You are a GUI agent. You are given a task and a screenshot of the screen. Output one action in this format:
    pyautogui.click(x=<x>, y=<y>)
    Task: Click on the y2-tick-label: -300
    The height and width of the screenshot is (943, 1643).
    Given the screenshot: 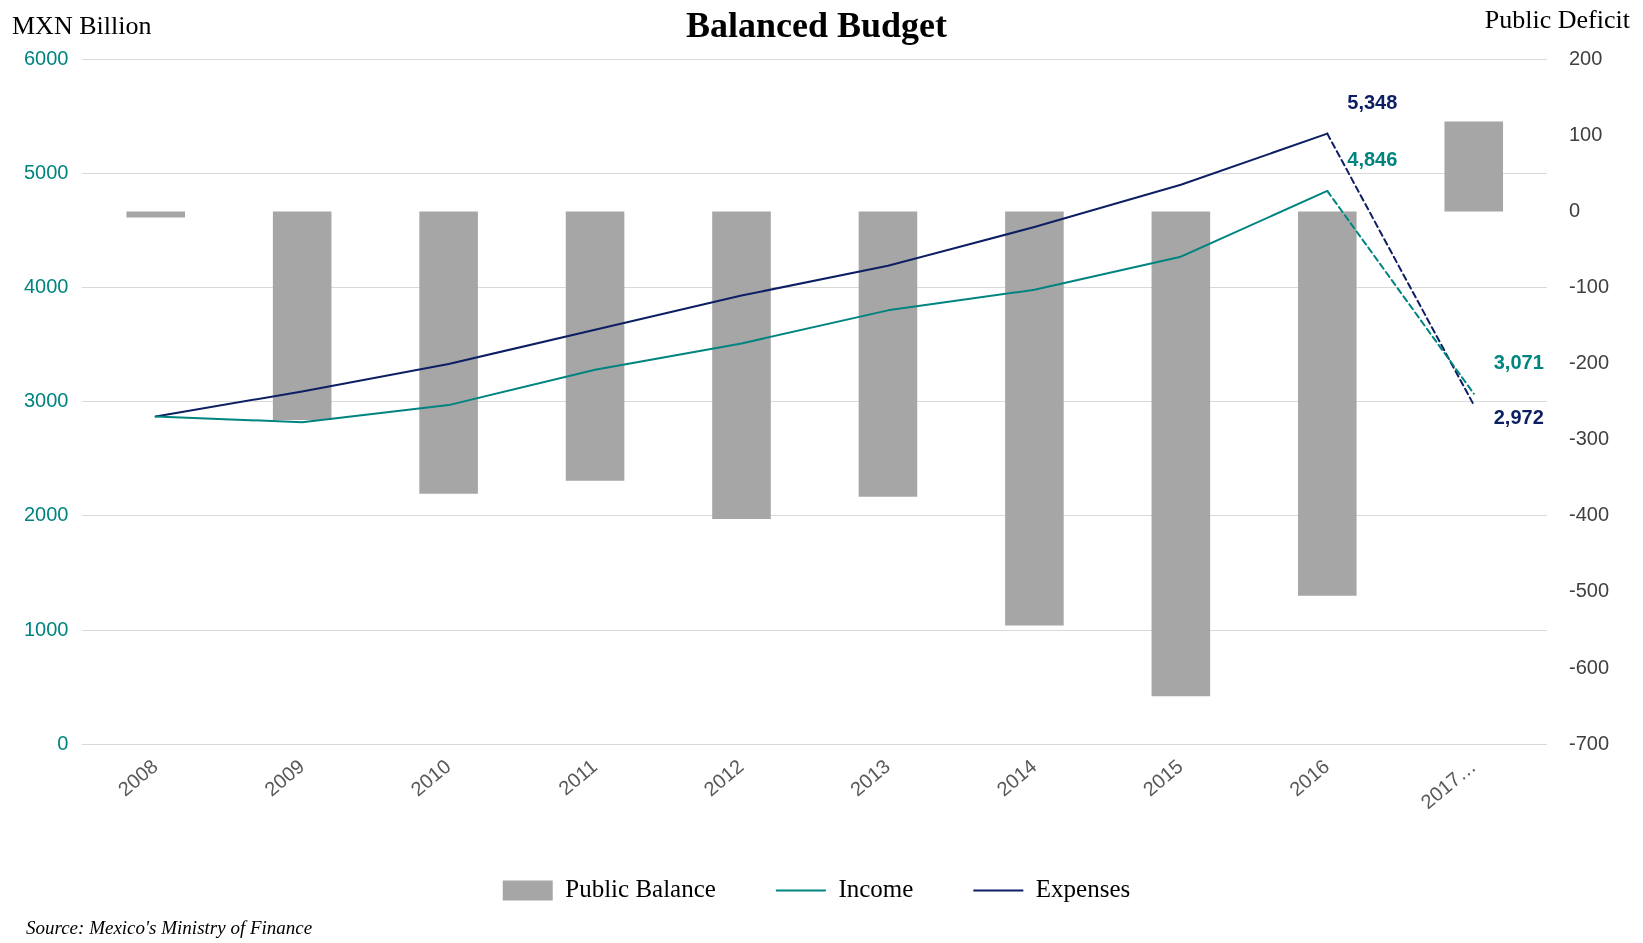 What is the action you would take?
    pyautogui.click(x=1588, y=438)
    